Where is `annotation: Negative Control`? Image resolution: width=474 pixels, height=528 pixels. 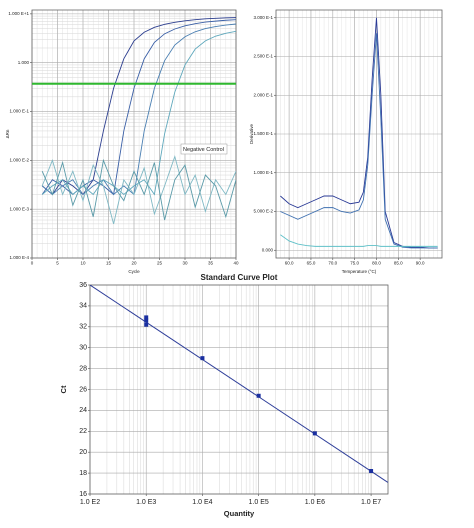 annotation: Negative Control is located at coordinates (203, 150).